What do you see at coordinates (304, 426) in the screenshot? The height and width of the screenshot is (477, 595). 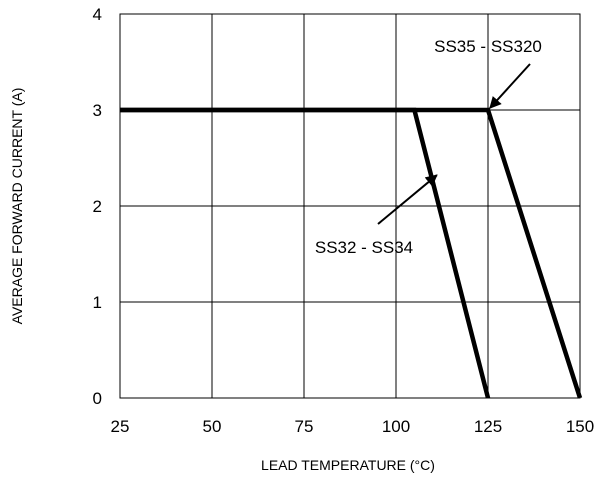 I see `x-tick-label: 75` at bounding box center [304, 426].